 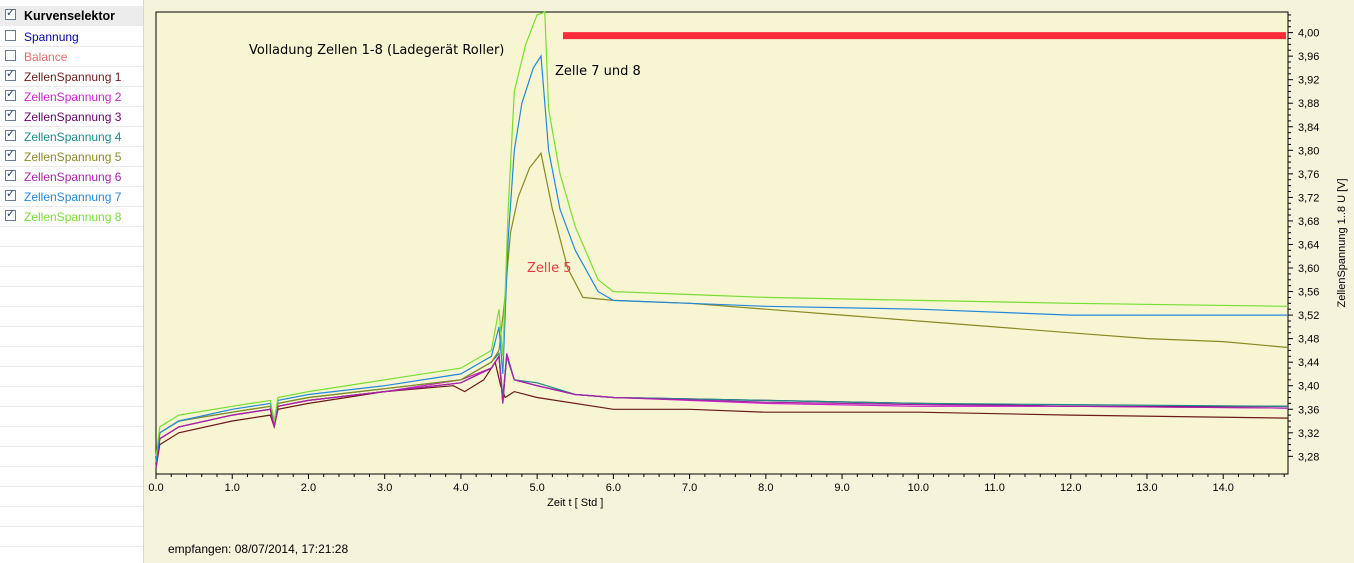 I want to click on y-tick-label: 3,80, so click(x=1308, y=151).